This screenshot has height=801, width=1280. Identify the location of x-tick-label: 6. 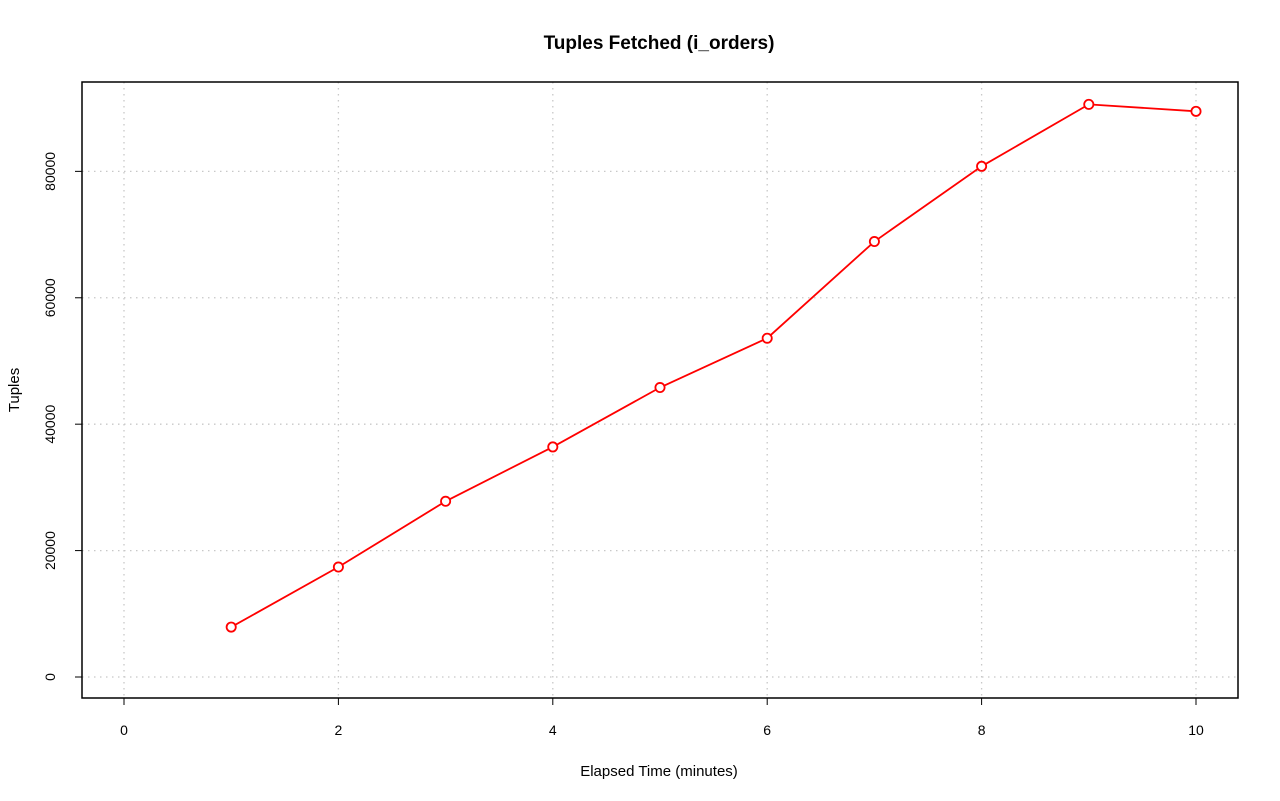
(767, 730).